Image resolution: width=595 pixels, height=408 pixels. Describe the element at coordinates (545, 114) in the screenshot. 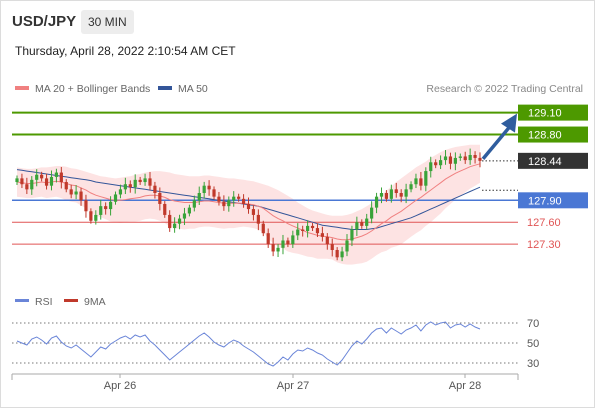

I see `level-label-129.10: 129.10` at that location.